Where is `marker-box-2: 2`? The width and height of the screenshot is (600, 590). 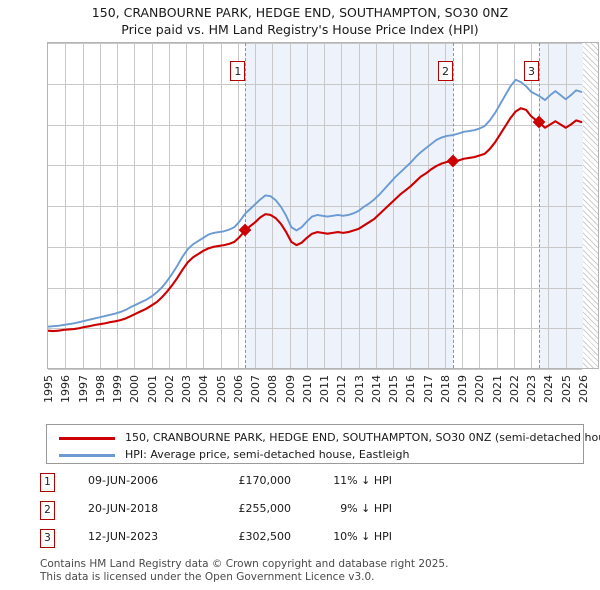
marker-box-2: 2 is located at coordinates (446, 71).